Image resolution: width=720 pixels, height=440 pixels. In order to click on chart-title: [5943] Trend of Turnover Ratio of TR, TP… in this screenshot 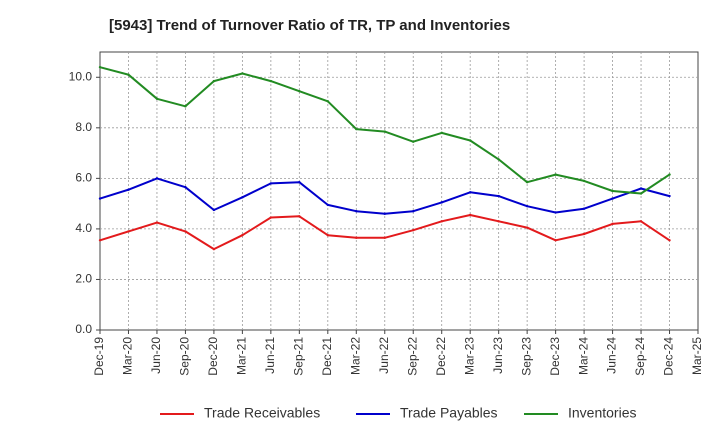, I will do `click(309, 25)`.